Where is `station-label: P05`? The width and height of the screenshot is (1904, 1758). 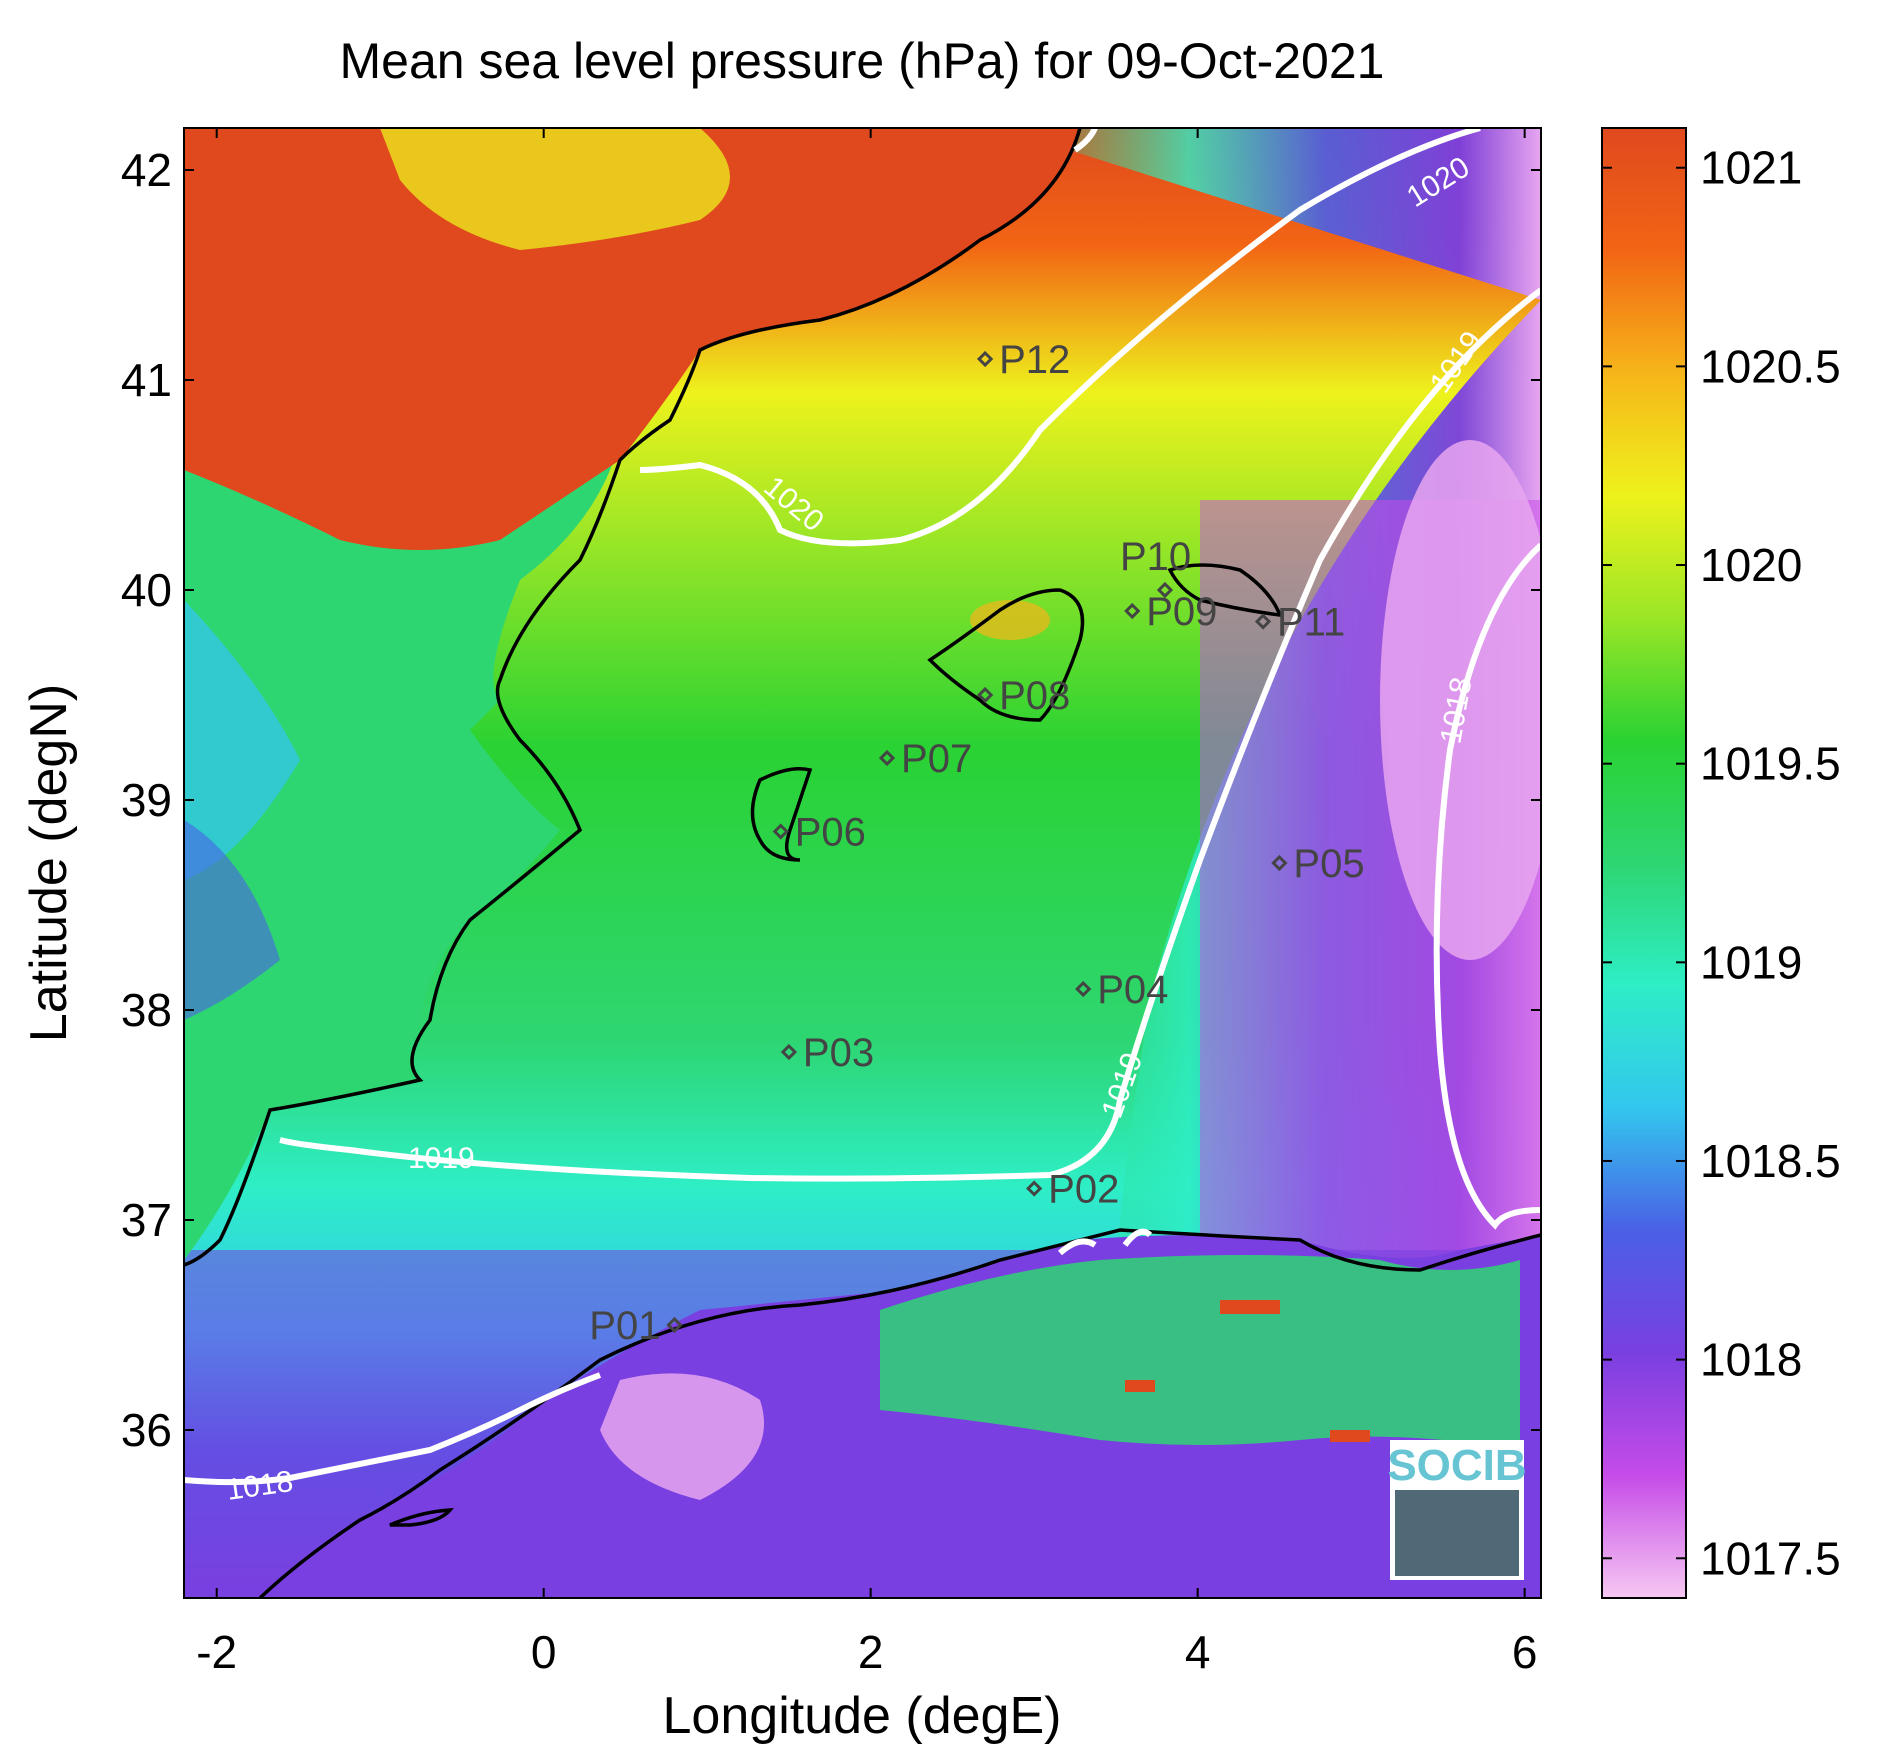 station-label: P05 is located at coordinates (1328, 864).